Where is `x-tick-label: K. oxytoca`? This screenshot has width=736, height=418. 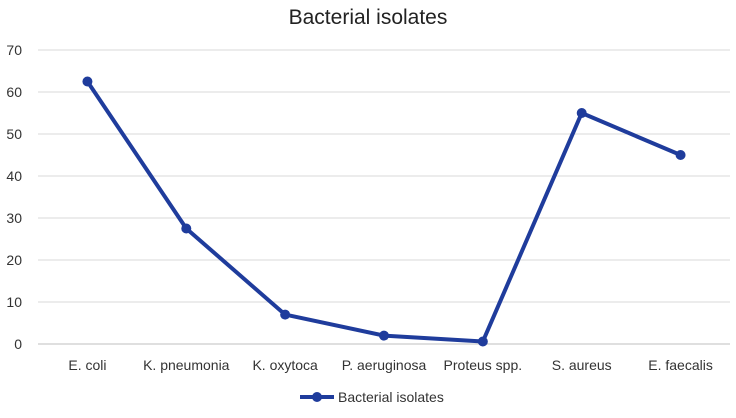
x-tick-label: K. oxytoca is located at coordinates (285, 365).